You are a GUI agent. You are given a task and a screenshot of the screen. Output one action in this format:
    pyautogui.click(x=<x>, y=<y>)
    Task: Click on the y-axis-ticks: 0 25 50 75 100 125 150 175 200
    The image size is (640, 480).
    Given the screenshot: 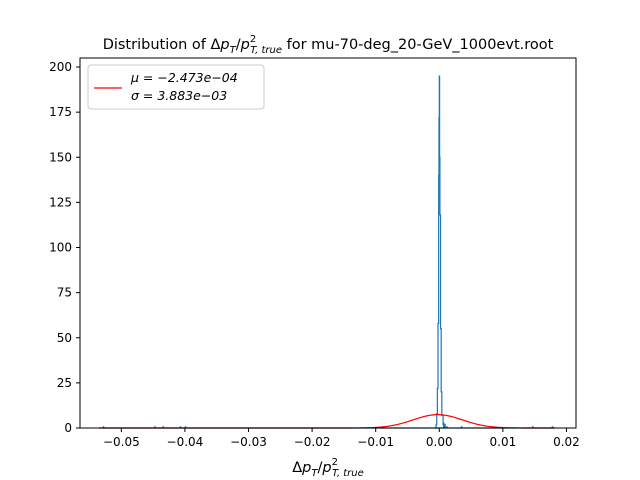 What is the action you would take?
    pyautogui.click(x=64, y=247)
    